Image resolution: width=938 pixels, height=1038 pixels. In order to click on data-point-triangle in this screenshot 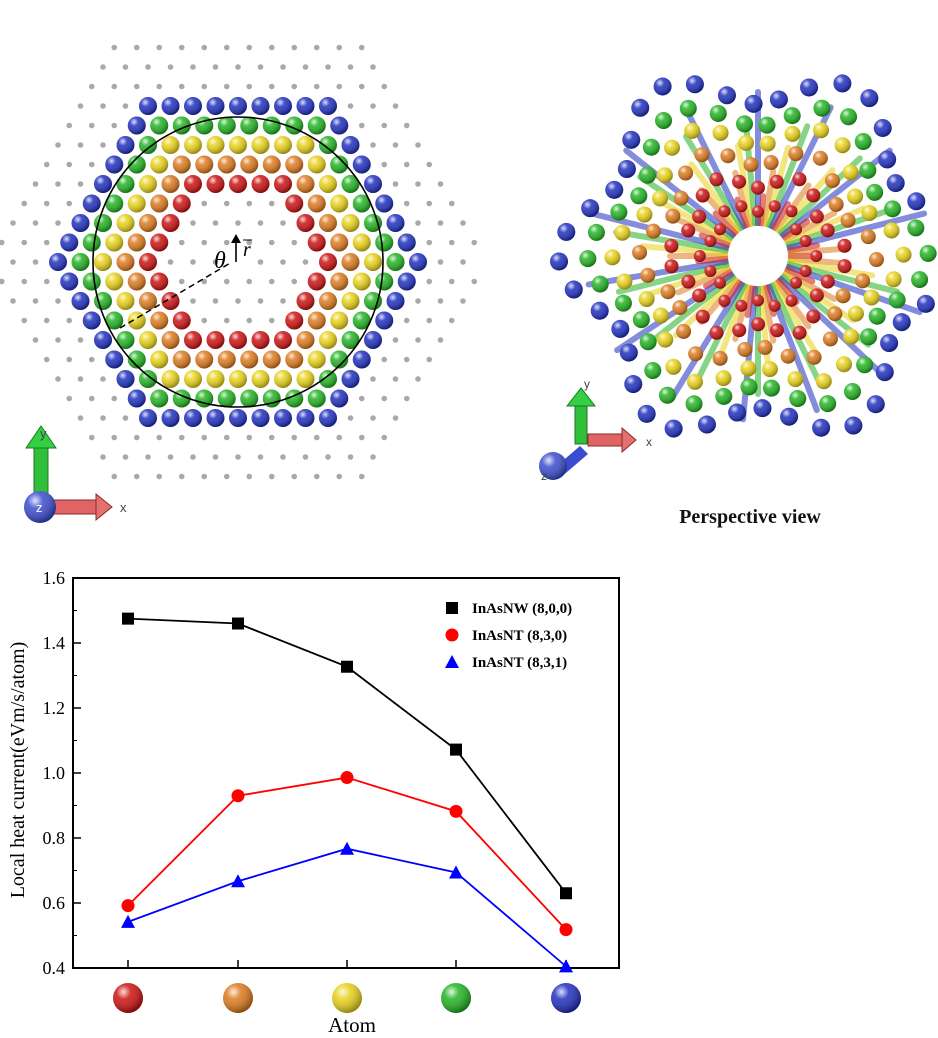, I will do `click(347, 848)`.